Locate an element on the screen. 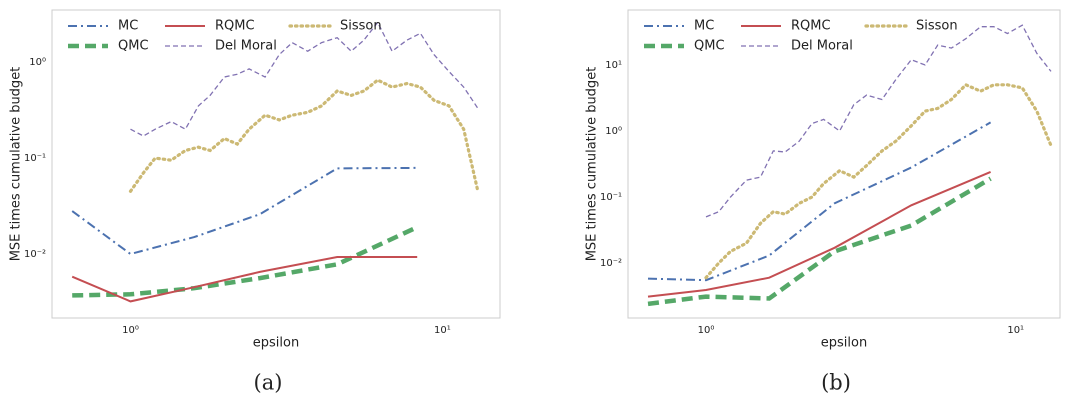 This screenshot has height=402, width=1065. caption: (b) is located at coordinates (836, 383).